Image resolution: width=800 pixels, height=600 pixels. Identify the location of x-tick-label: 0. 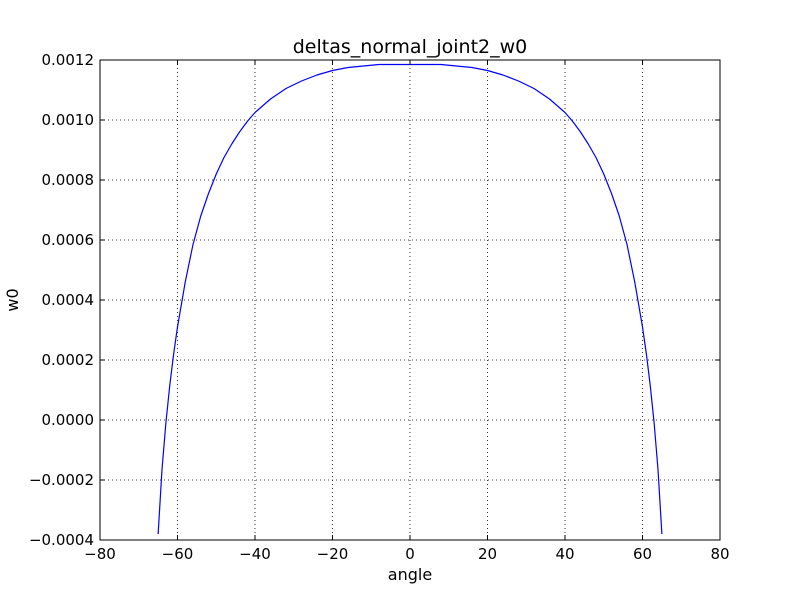
(410, 554).